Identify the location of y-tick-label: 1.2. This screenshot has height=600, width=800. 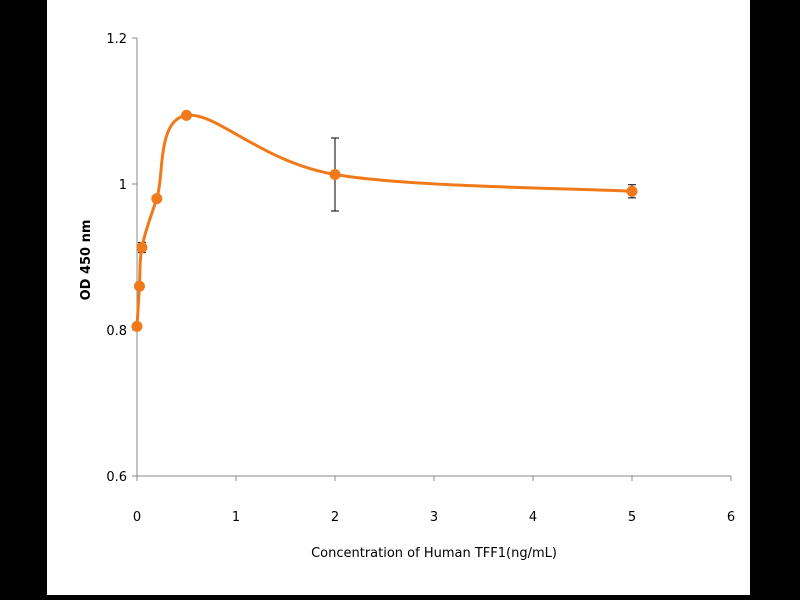
(116, 39).